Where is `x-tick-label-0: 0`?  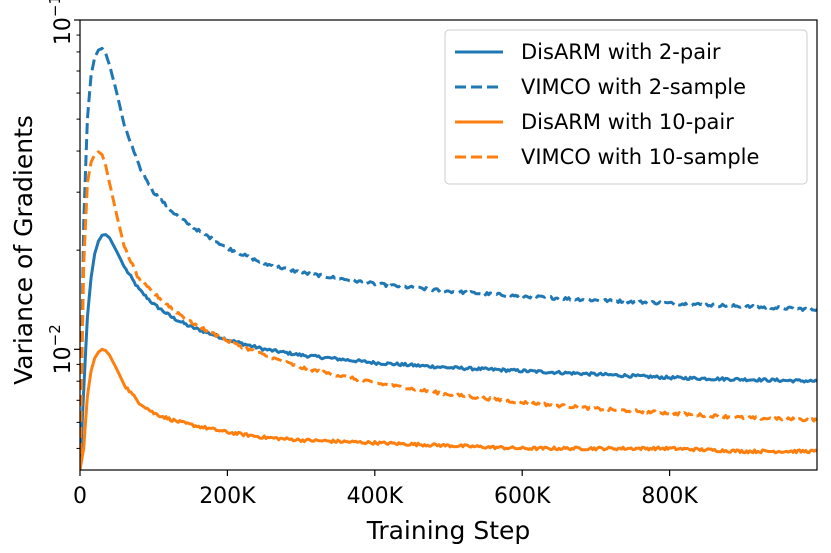
x-tick-label-0: 0 is located at coordinates (80, 496).